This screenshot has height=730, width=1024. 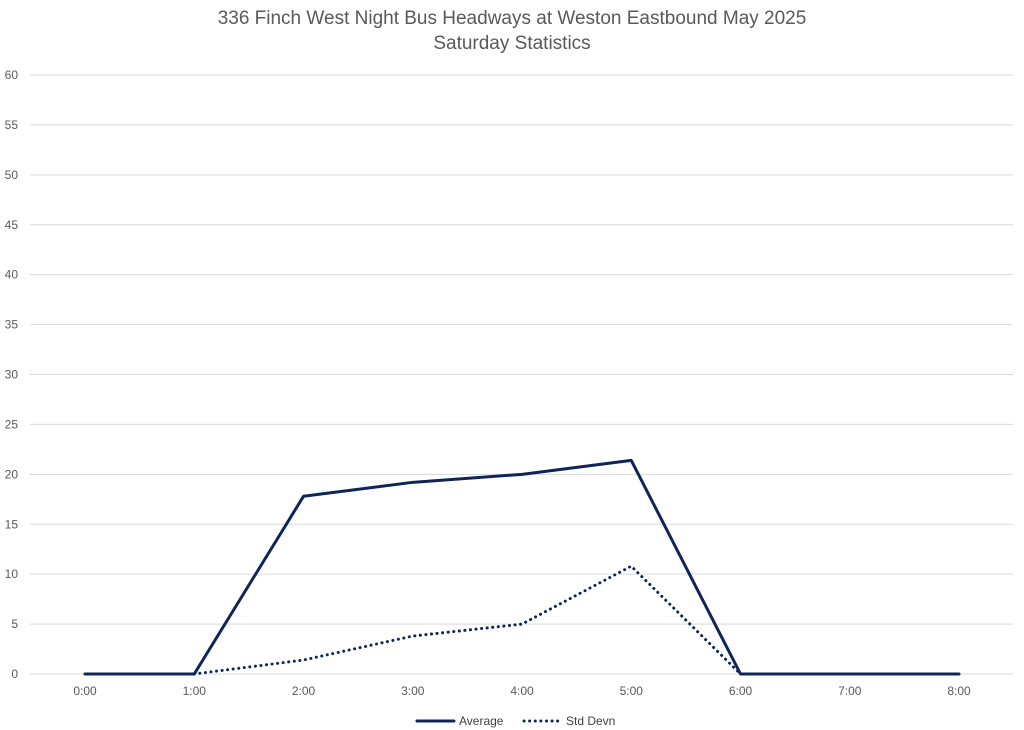 I want to click on x-axis: 0:00 1:00 2:00 3:00 4:00 5:00 6:00 7:00 8:00, so click(x=522, y=691).